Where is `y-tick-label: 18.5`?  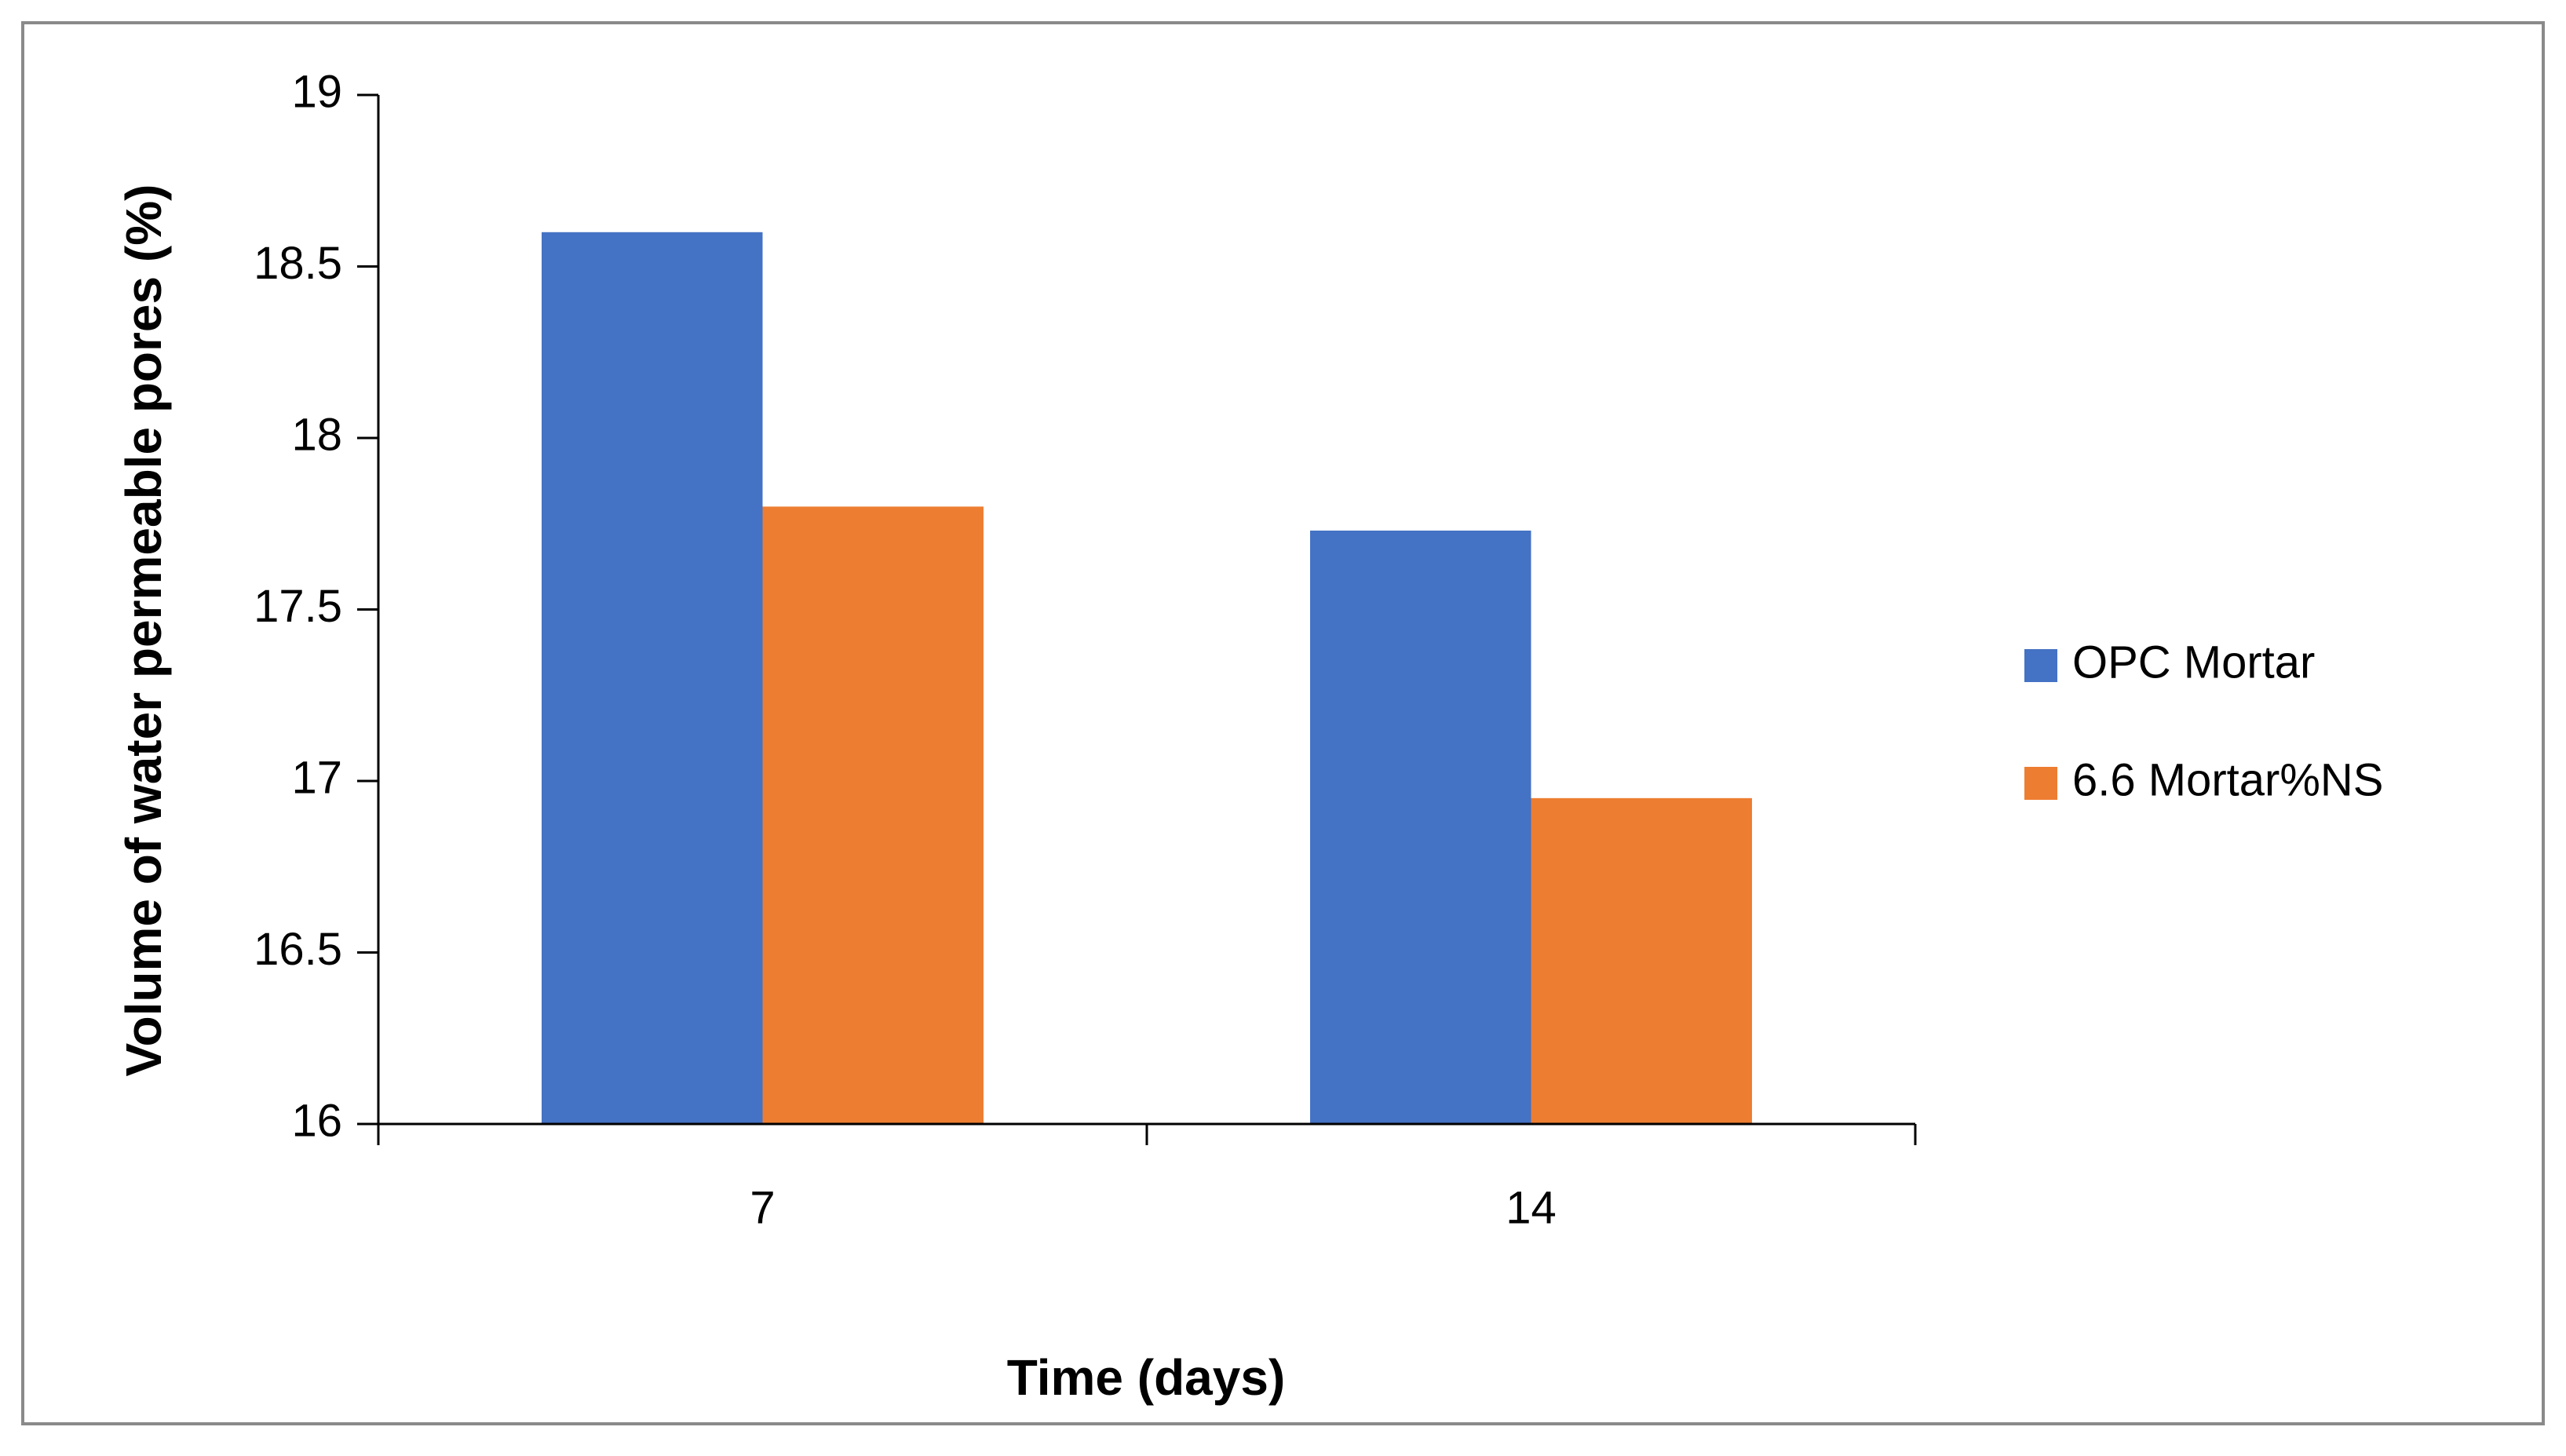 y-tick-label: 18.5 is located at coordinates (298, 263).